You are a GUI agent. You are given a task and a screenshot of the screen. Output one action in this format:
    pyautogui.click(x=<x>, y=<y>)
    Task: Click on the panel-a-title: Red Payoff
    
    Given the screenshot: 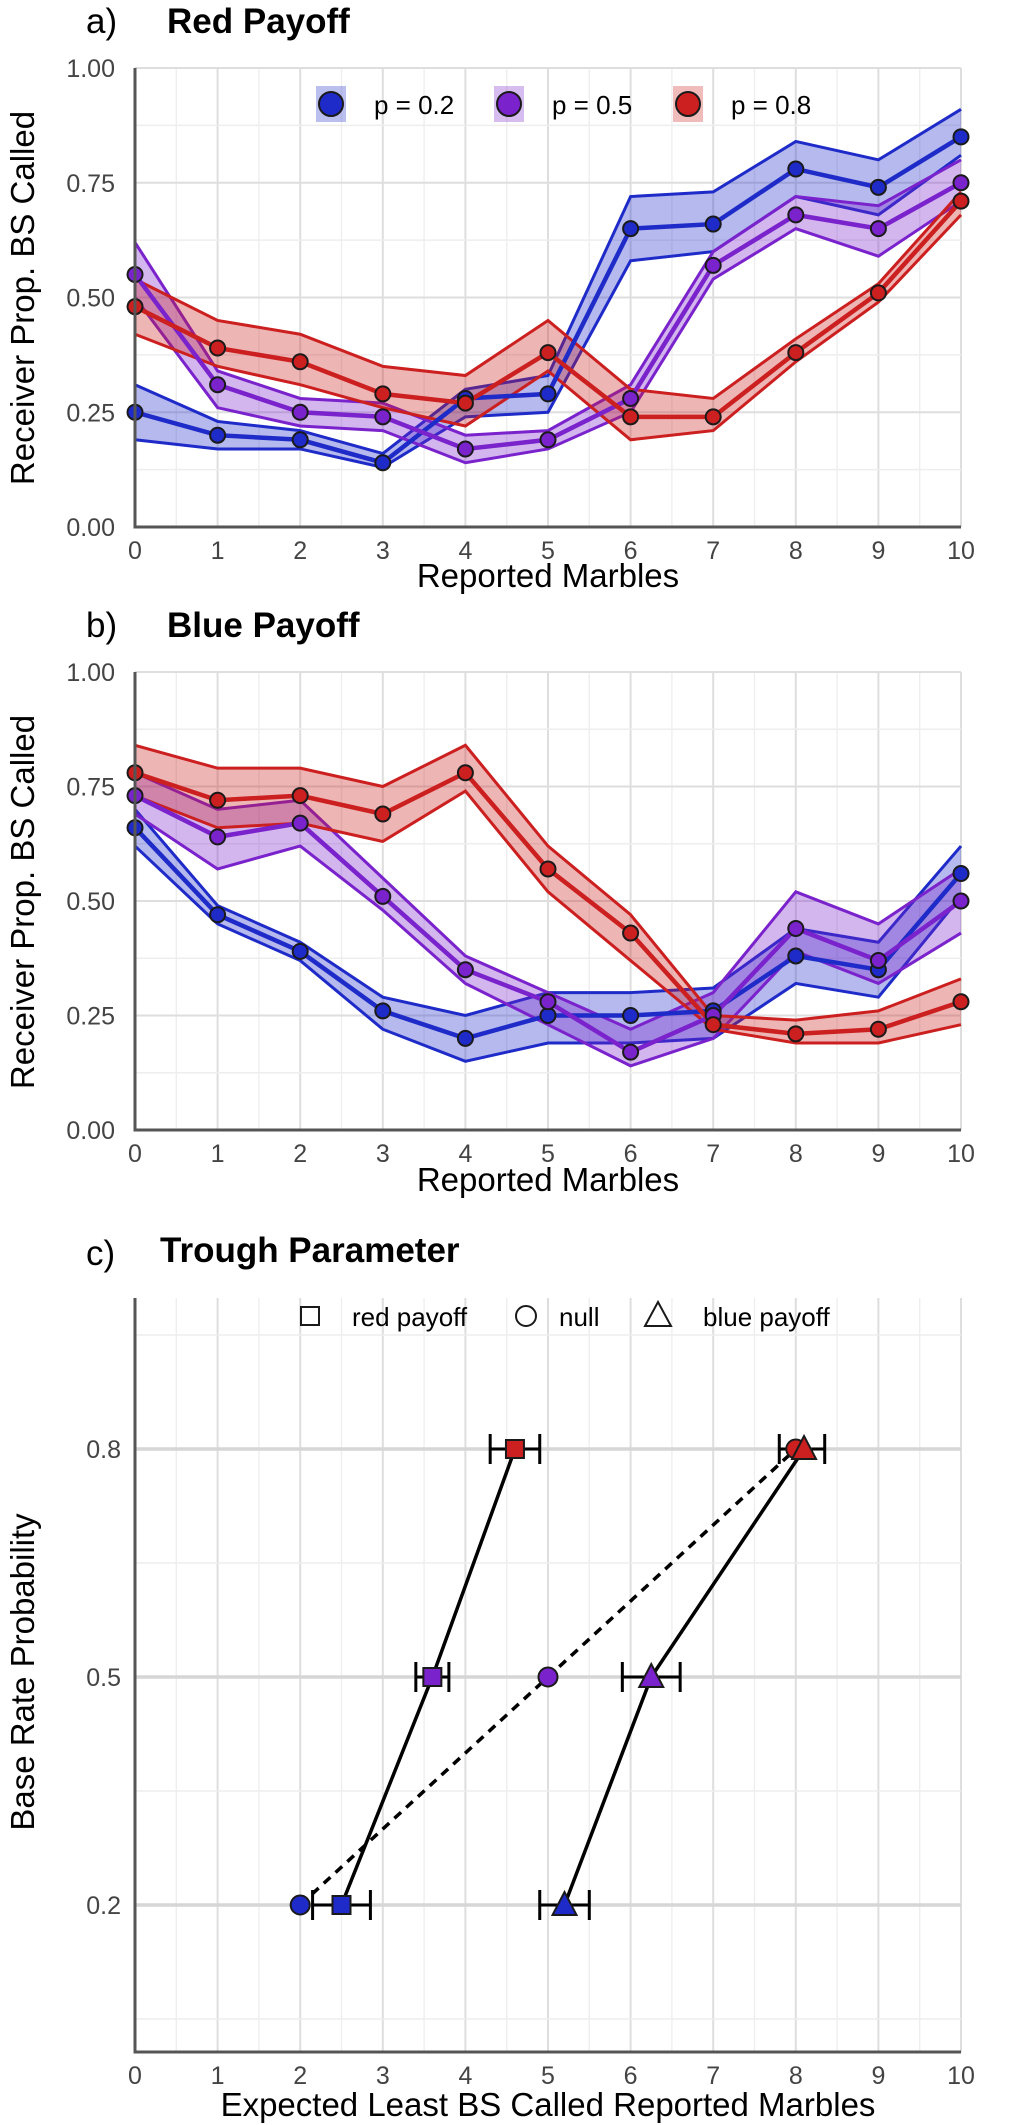 What is the action you would take?
    pyautogui.click(x=258, y=21)
    